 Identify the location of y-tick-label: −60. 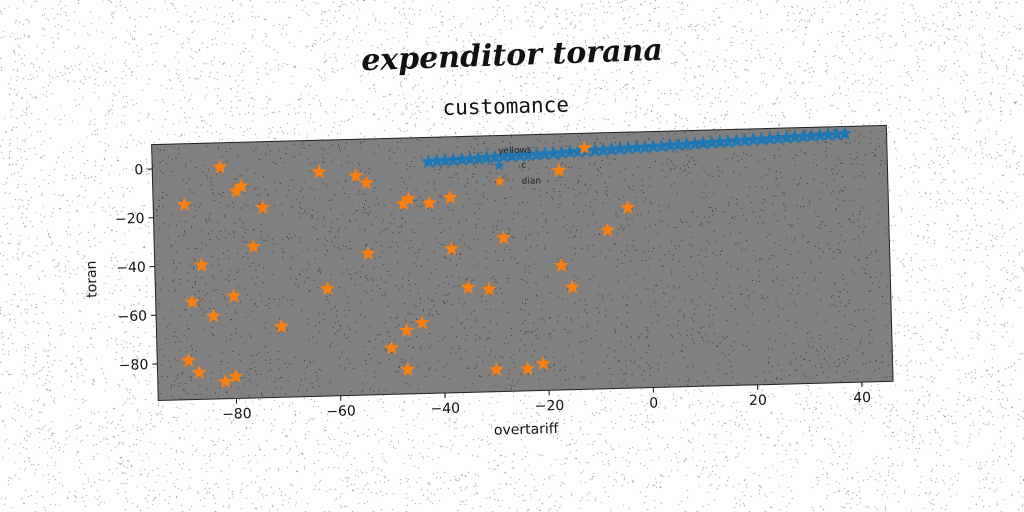
(132, 316).